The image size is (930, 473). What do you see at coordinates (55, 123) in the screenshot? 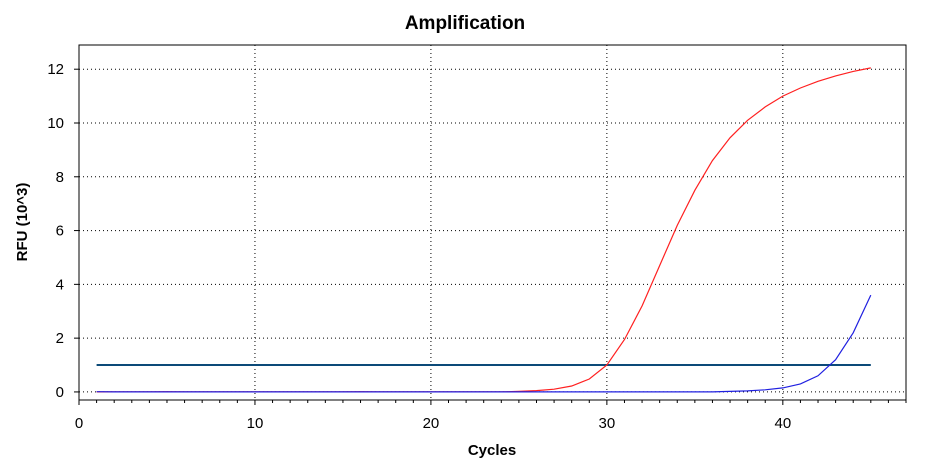
I see `y-tick-label: 10` at bounding box center [55, 123].